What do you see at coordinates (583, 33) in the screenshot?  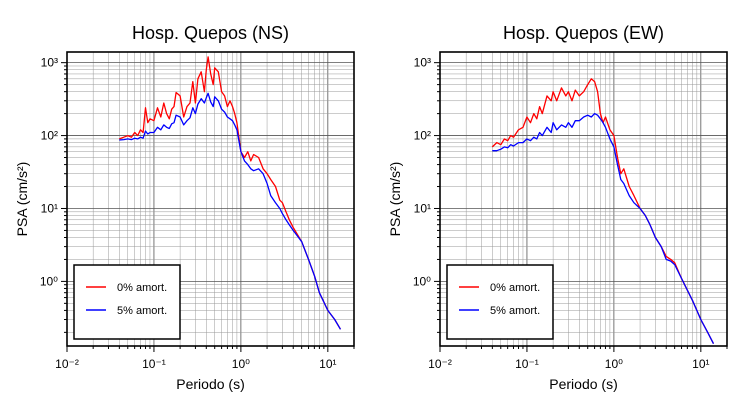 I see `chart-title: Hosp. Quepos (EW)` at bounding box center [583, 33].